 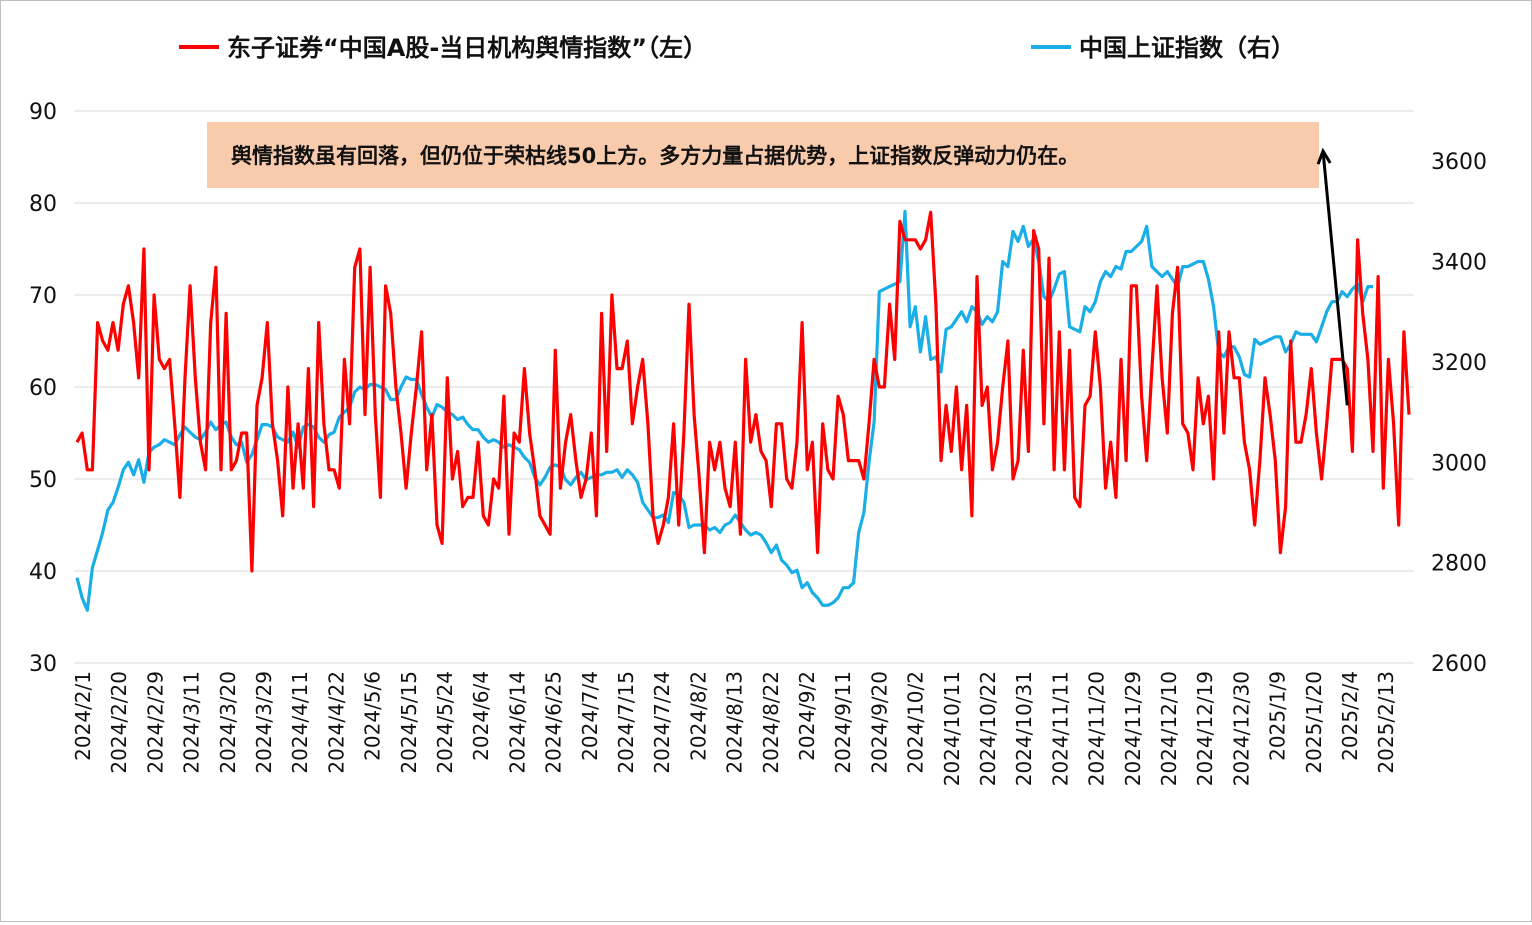 What do you see at coordinates (1314, 722) in the screenshot?
I see `x-tick-label: 2025/1/20` at bounding box center [1314, 722].